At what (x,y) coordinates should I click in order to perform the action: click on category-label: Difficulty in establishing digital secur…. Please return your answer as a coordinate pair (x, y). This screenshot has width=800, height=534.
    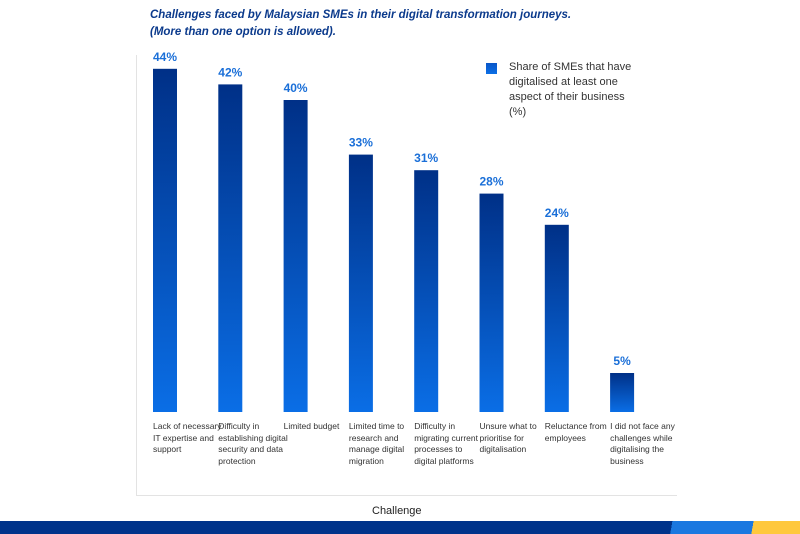
    Looking at the image, I should click on (253, 443).